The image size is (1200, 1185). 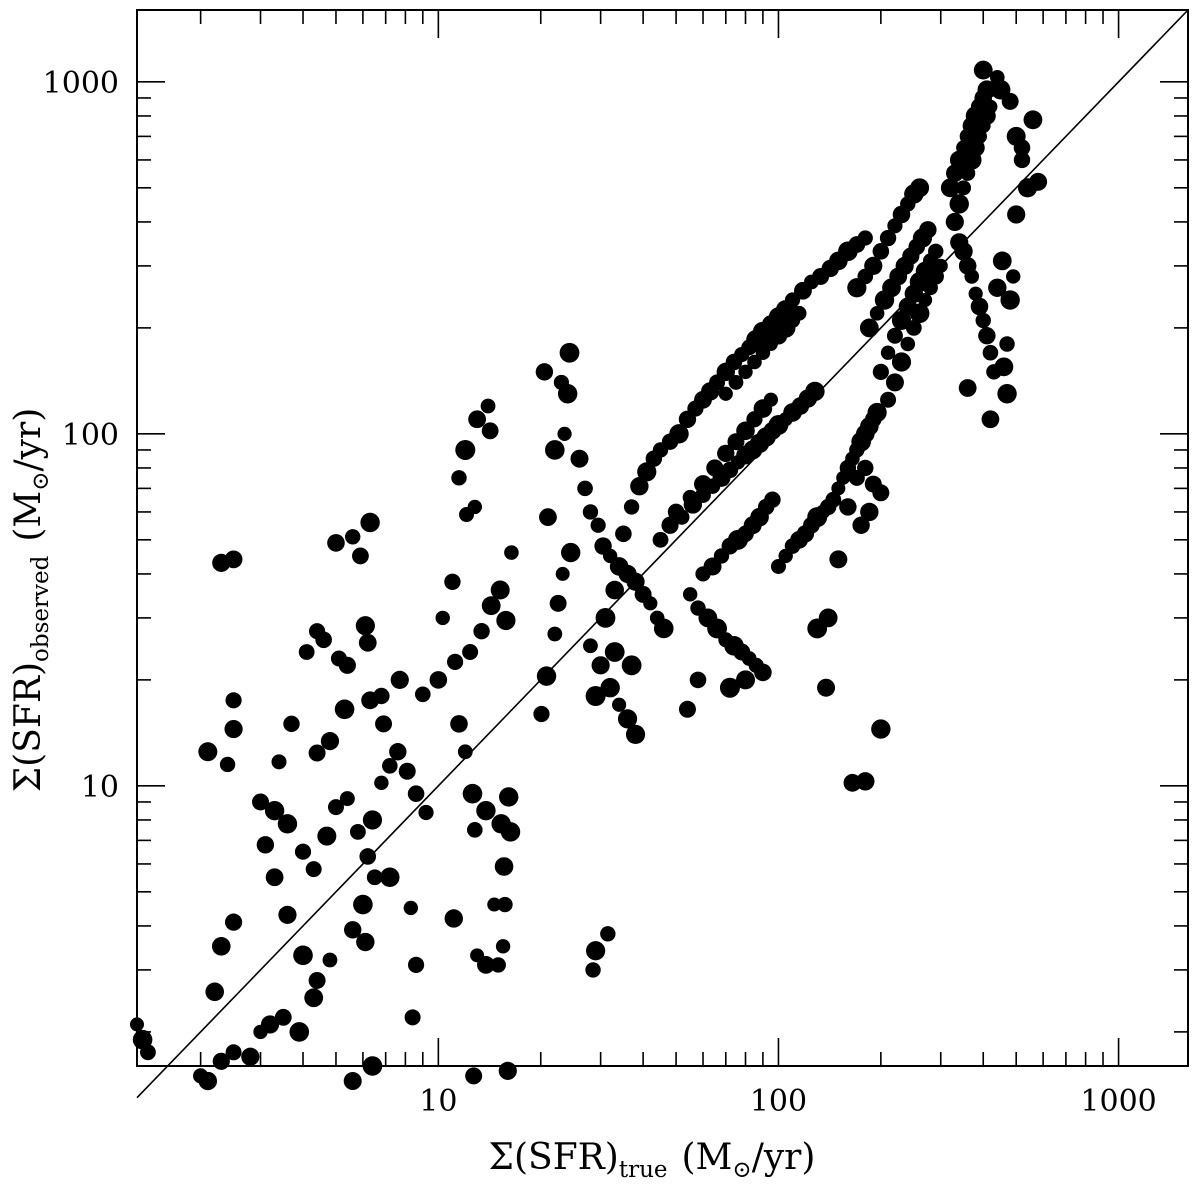 I want to click on y-axis-label: Σ(SFR)observed(M⊙/yr), so click(x=31, y=600).